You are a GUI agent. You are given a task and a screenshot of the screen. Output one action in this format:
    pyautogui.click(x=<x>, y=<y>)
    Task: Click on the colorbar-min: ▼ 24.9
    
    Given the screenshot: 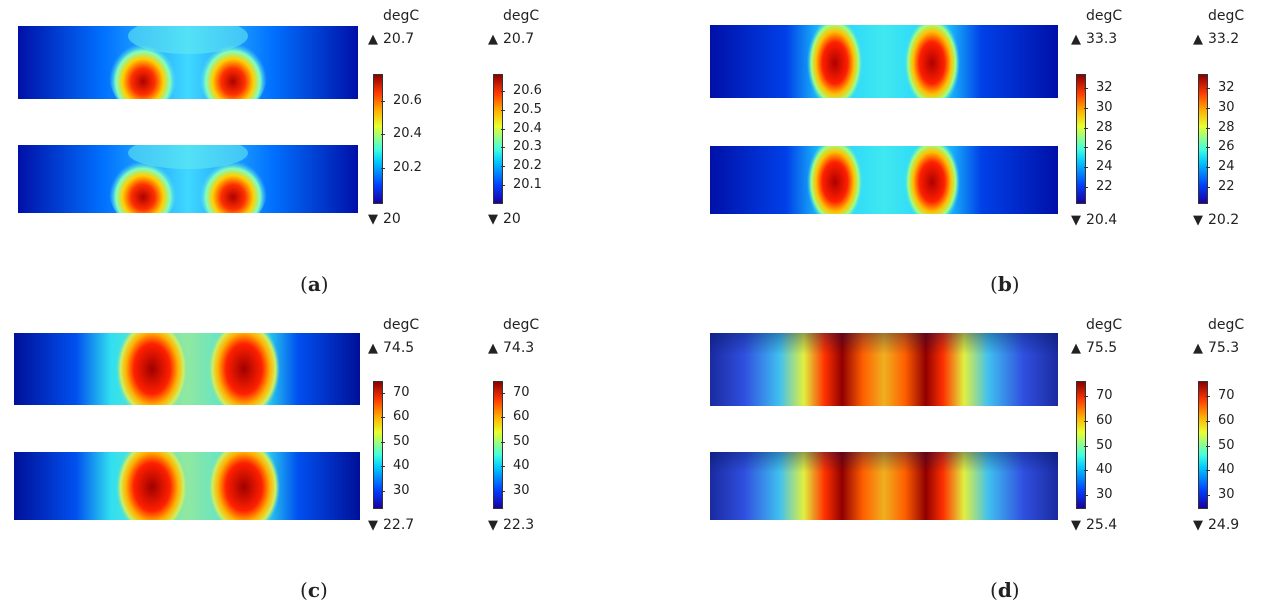 What is the action you would take?
    pyautogui.click(x=1216, y=525)
    